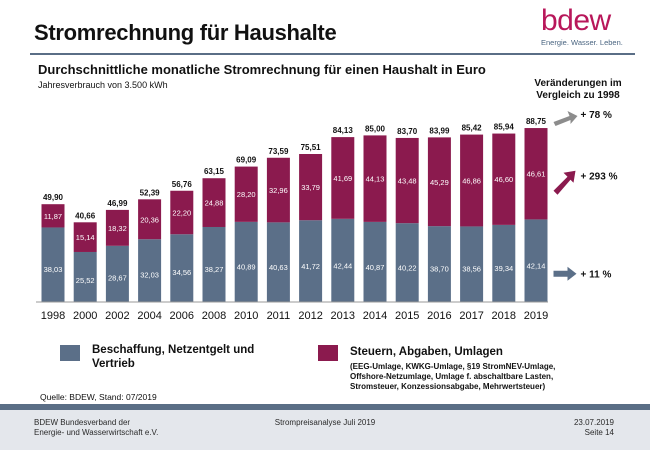 This screenshot has width=650, height=450. I want to click on bar-taxes-2014, so click(375, 178).